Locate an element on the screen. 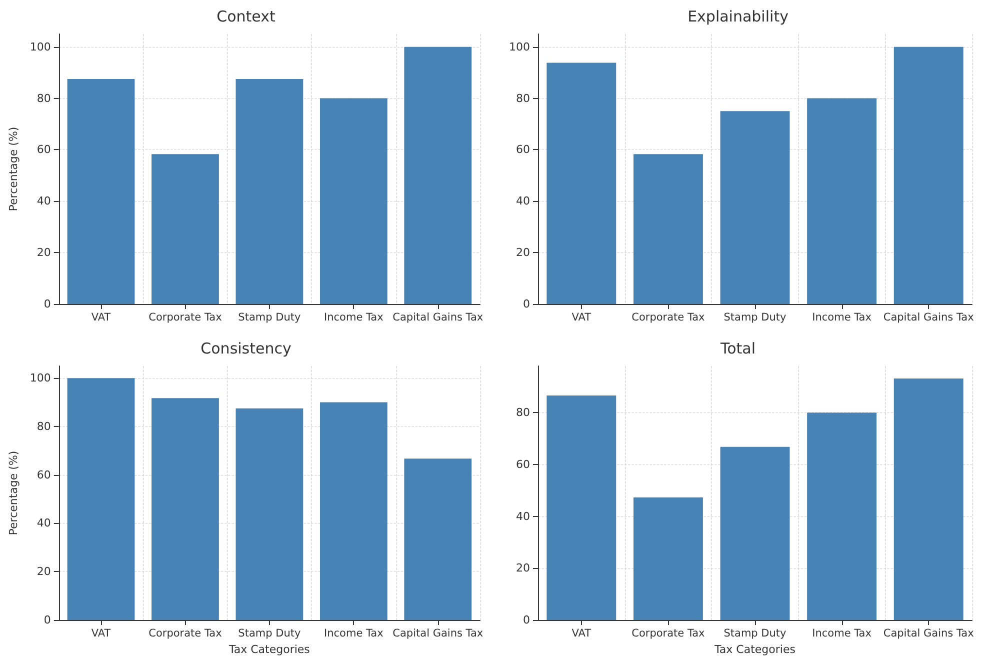 The width and height of the screenshot is (984, 664). chart-title: Explainability is located at coordinates (738, 17).